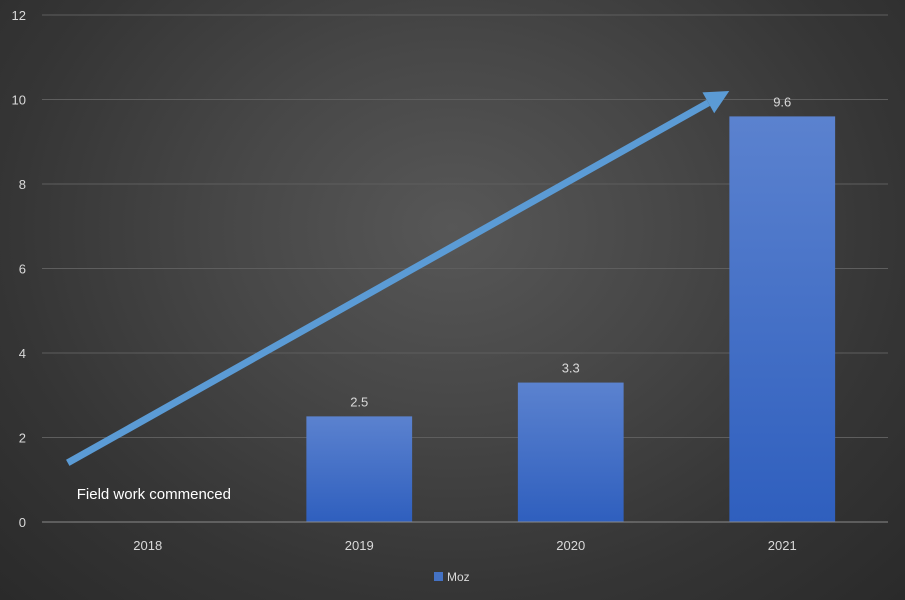  Describe the element at coordinates (22, 184) in the screenshot. I see `y-tick-label: 8` at that location.